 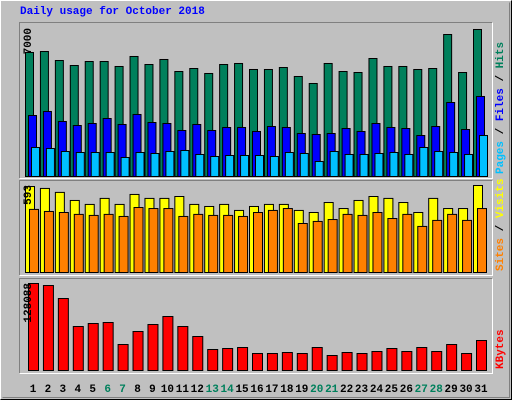 What do you see at coordinates (107, 390) in the screenshot?
I see `x-tick-label: 6` at bounding box center [107, 390].